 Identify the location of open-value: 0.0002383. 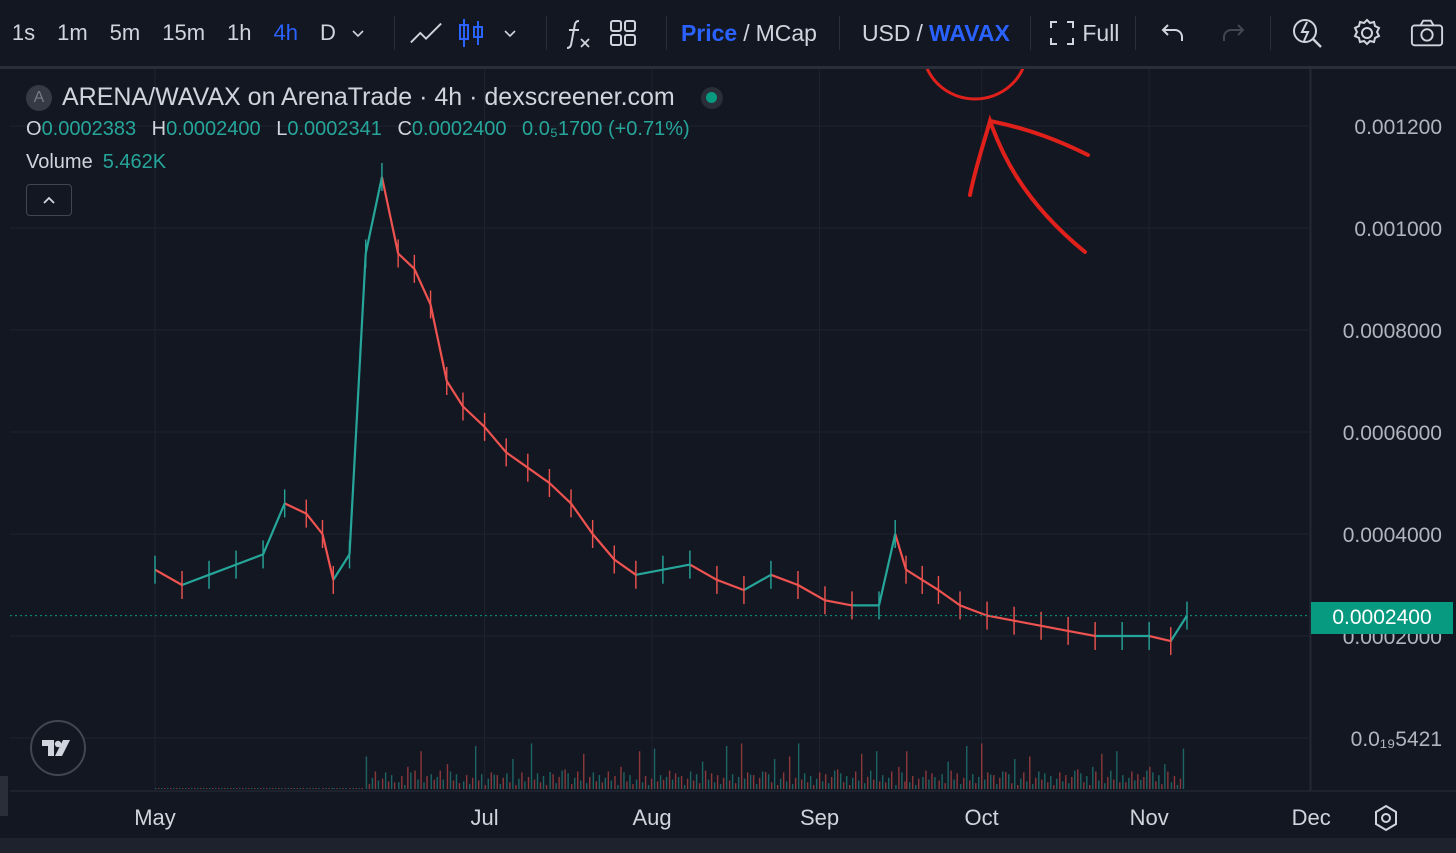
(89, 129).